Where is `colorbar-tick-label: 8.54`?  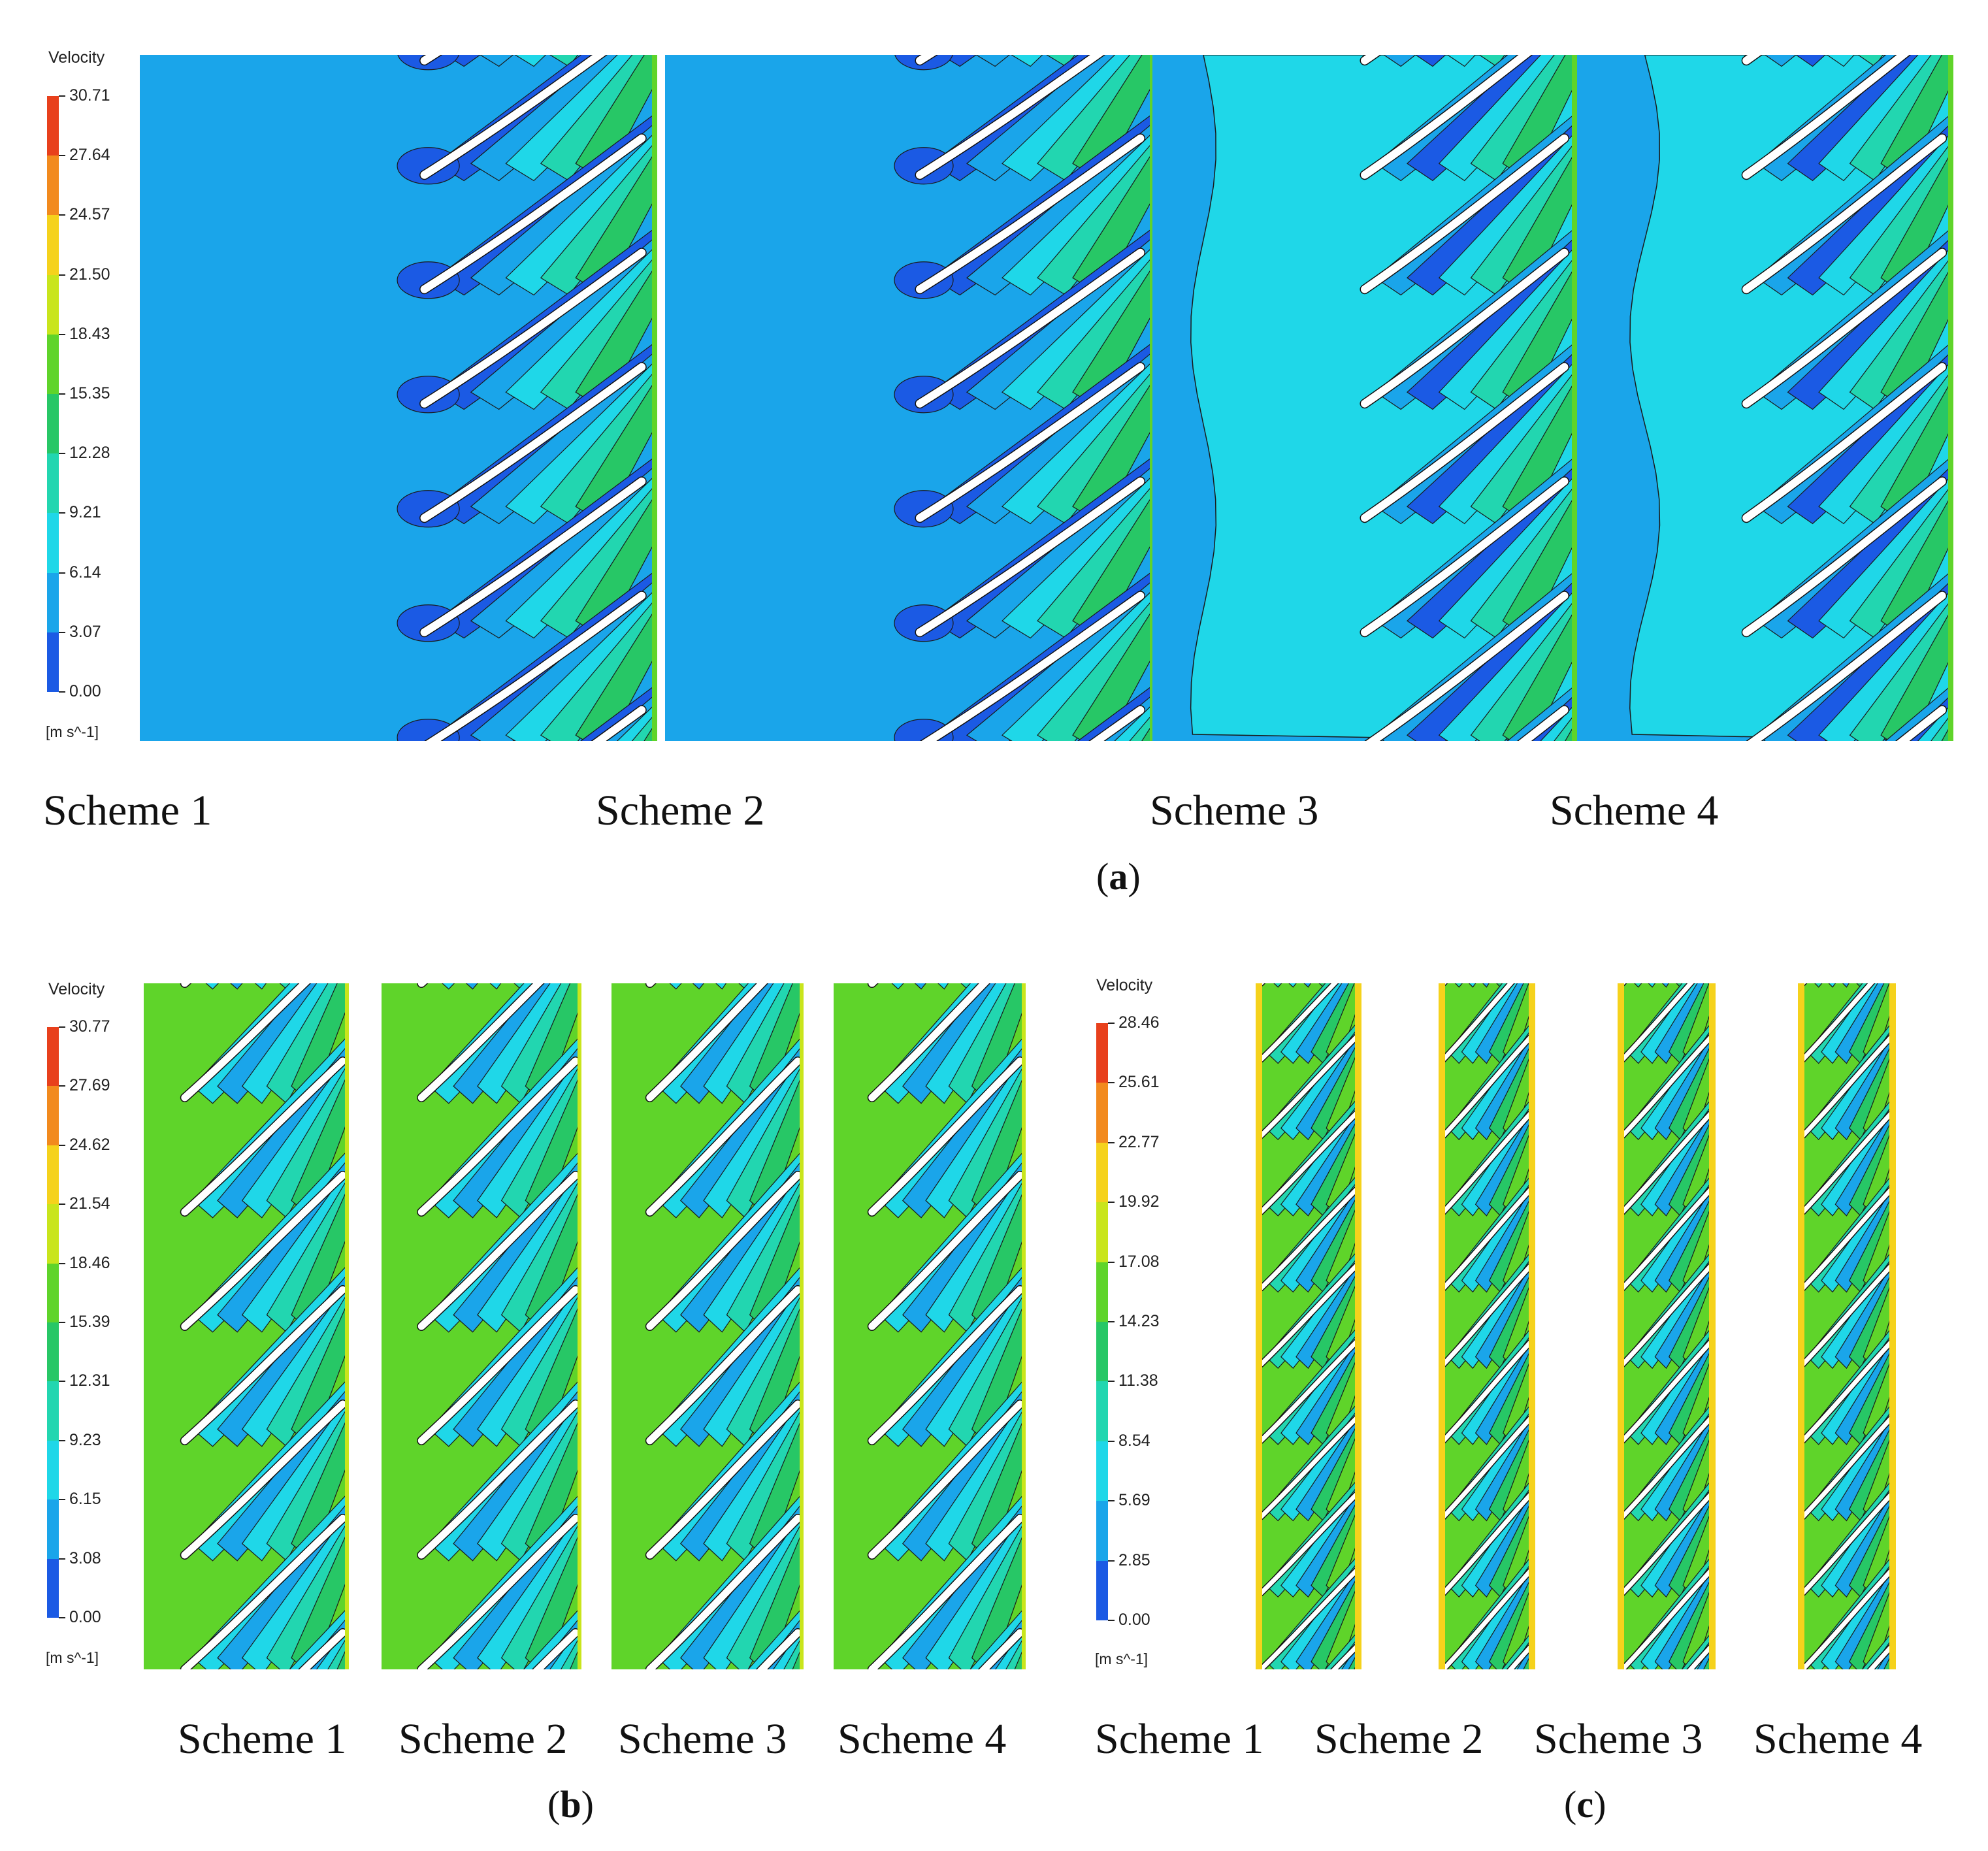
colorbar-tick-label: 8.54 is located at coordinates (1134, 1440).